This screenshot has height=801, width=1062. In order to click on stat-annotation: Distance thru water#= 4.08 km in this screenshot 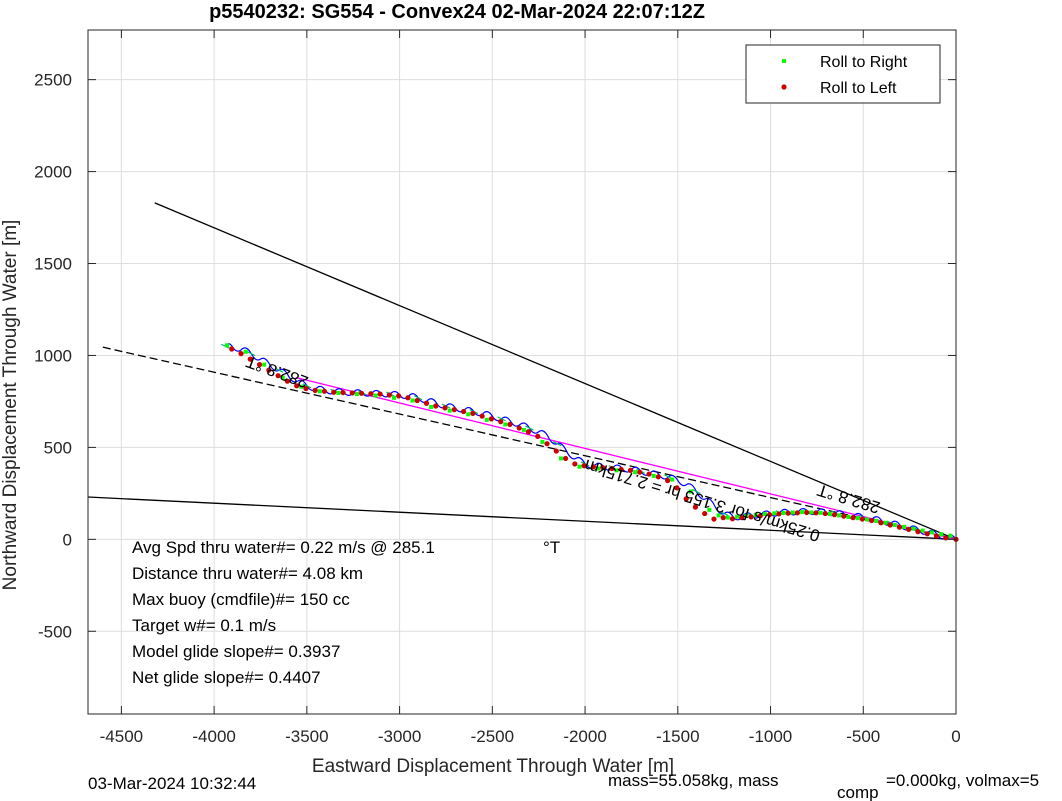, I will do `click(247, 573)`.